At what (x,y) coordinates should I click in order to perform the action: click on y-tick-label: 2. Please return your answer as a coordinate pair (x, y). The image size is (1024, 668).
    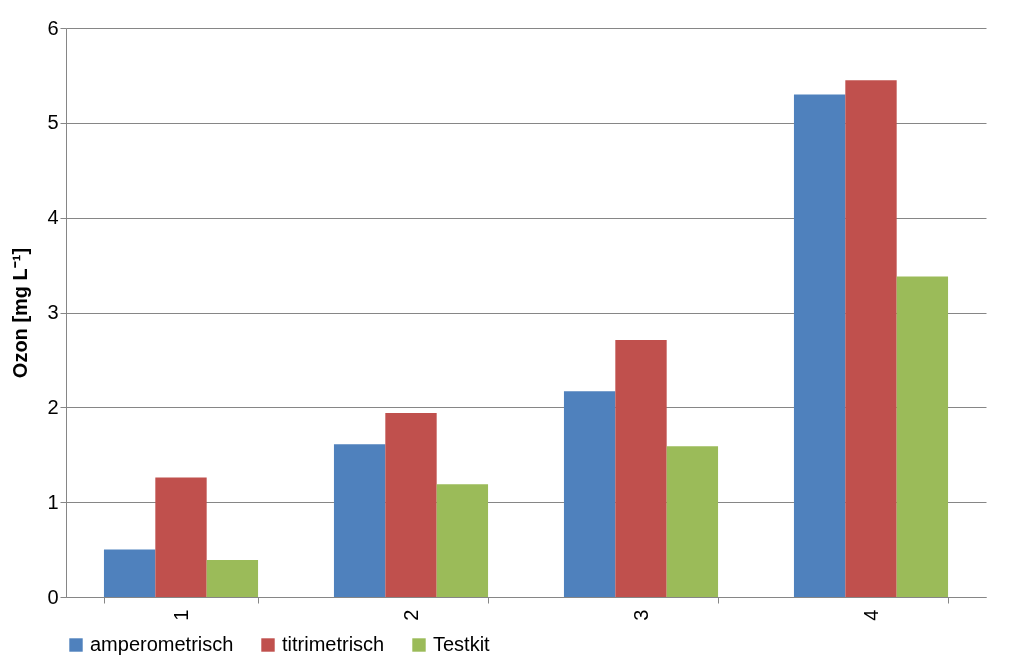
    Looking at the image, I should click on (53, 406).